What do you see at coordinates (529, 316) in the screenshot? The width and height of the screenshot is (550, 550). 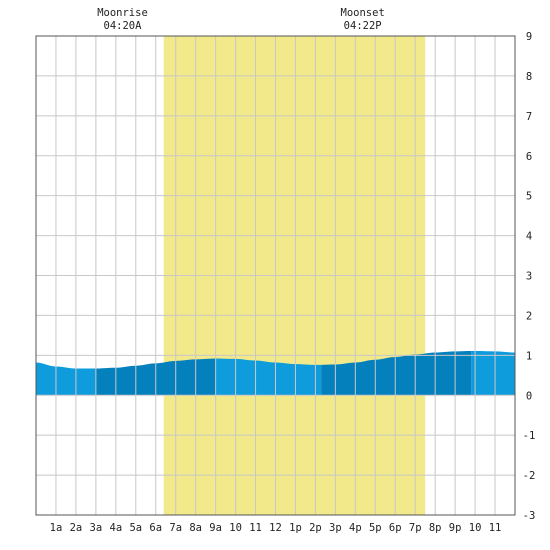 I see `y-tick-label: 2` at bounding box center [529, 316].